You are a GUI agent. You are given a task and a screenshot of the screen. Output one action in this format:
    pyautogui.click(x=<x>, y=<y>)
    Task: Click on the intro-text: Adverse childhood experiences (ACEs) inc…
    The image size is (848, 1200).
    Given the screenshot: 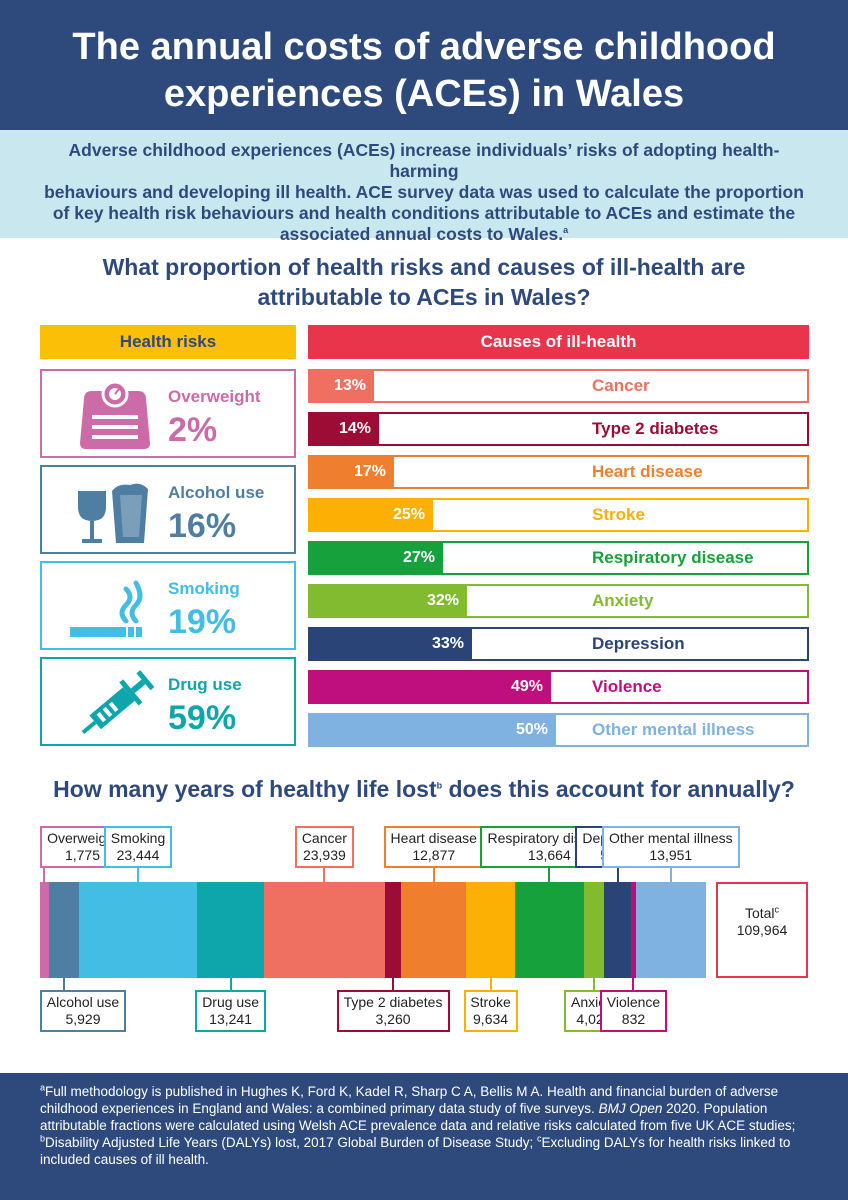 What is the action you would take?
    pyautogui.click(x=424, y=187)
    